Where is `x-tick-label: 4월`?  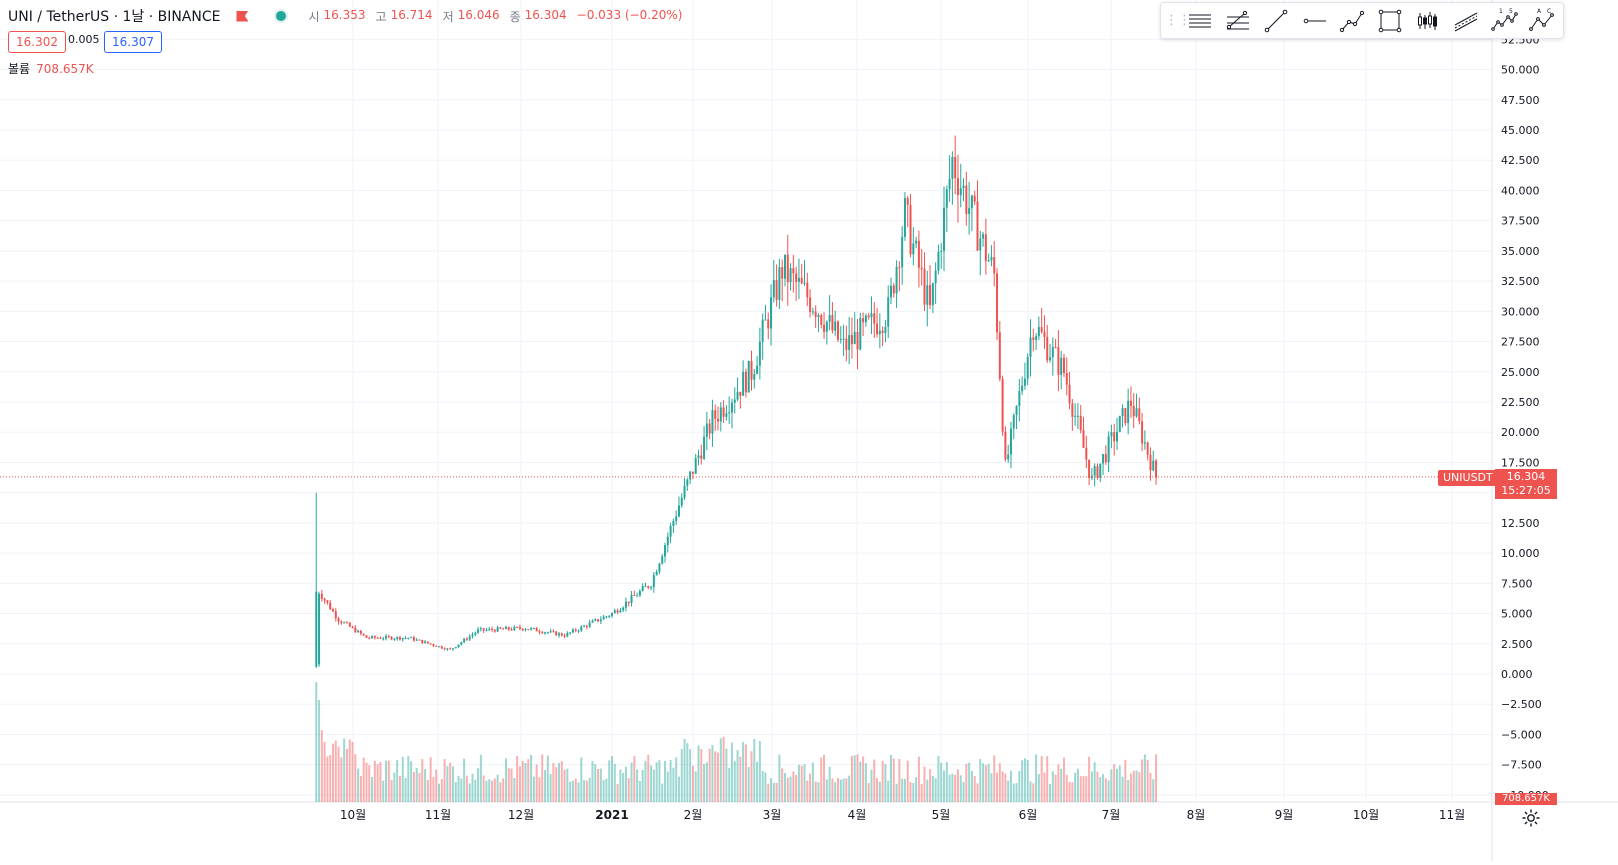 x-tick-label: 4월 is located at coordinates (857, 815).